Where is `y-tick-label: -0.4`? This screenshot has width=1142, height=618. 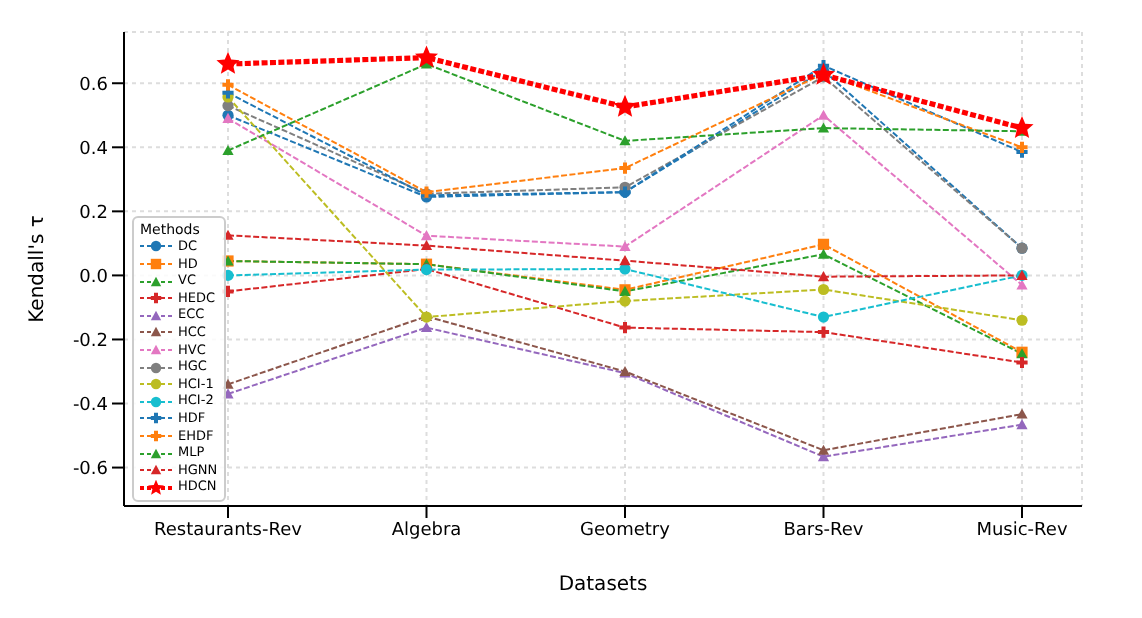
y-tick-label: -0.4 is located at coordinates (90, 405).